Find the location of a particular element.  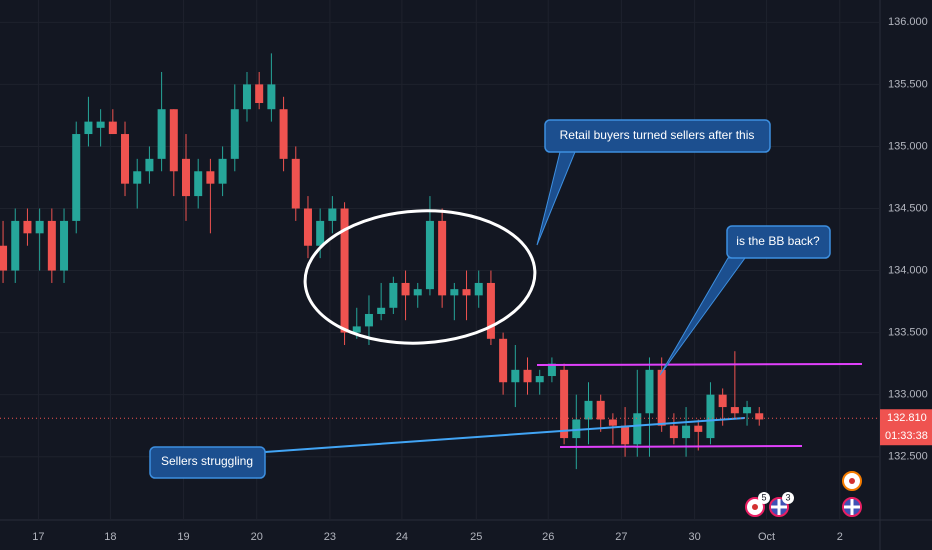

event-icons: 5 3 is located at coordinates (803, 494).